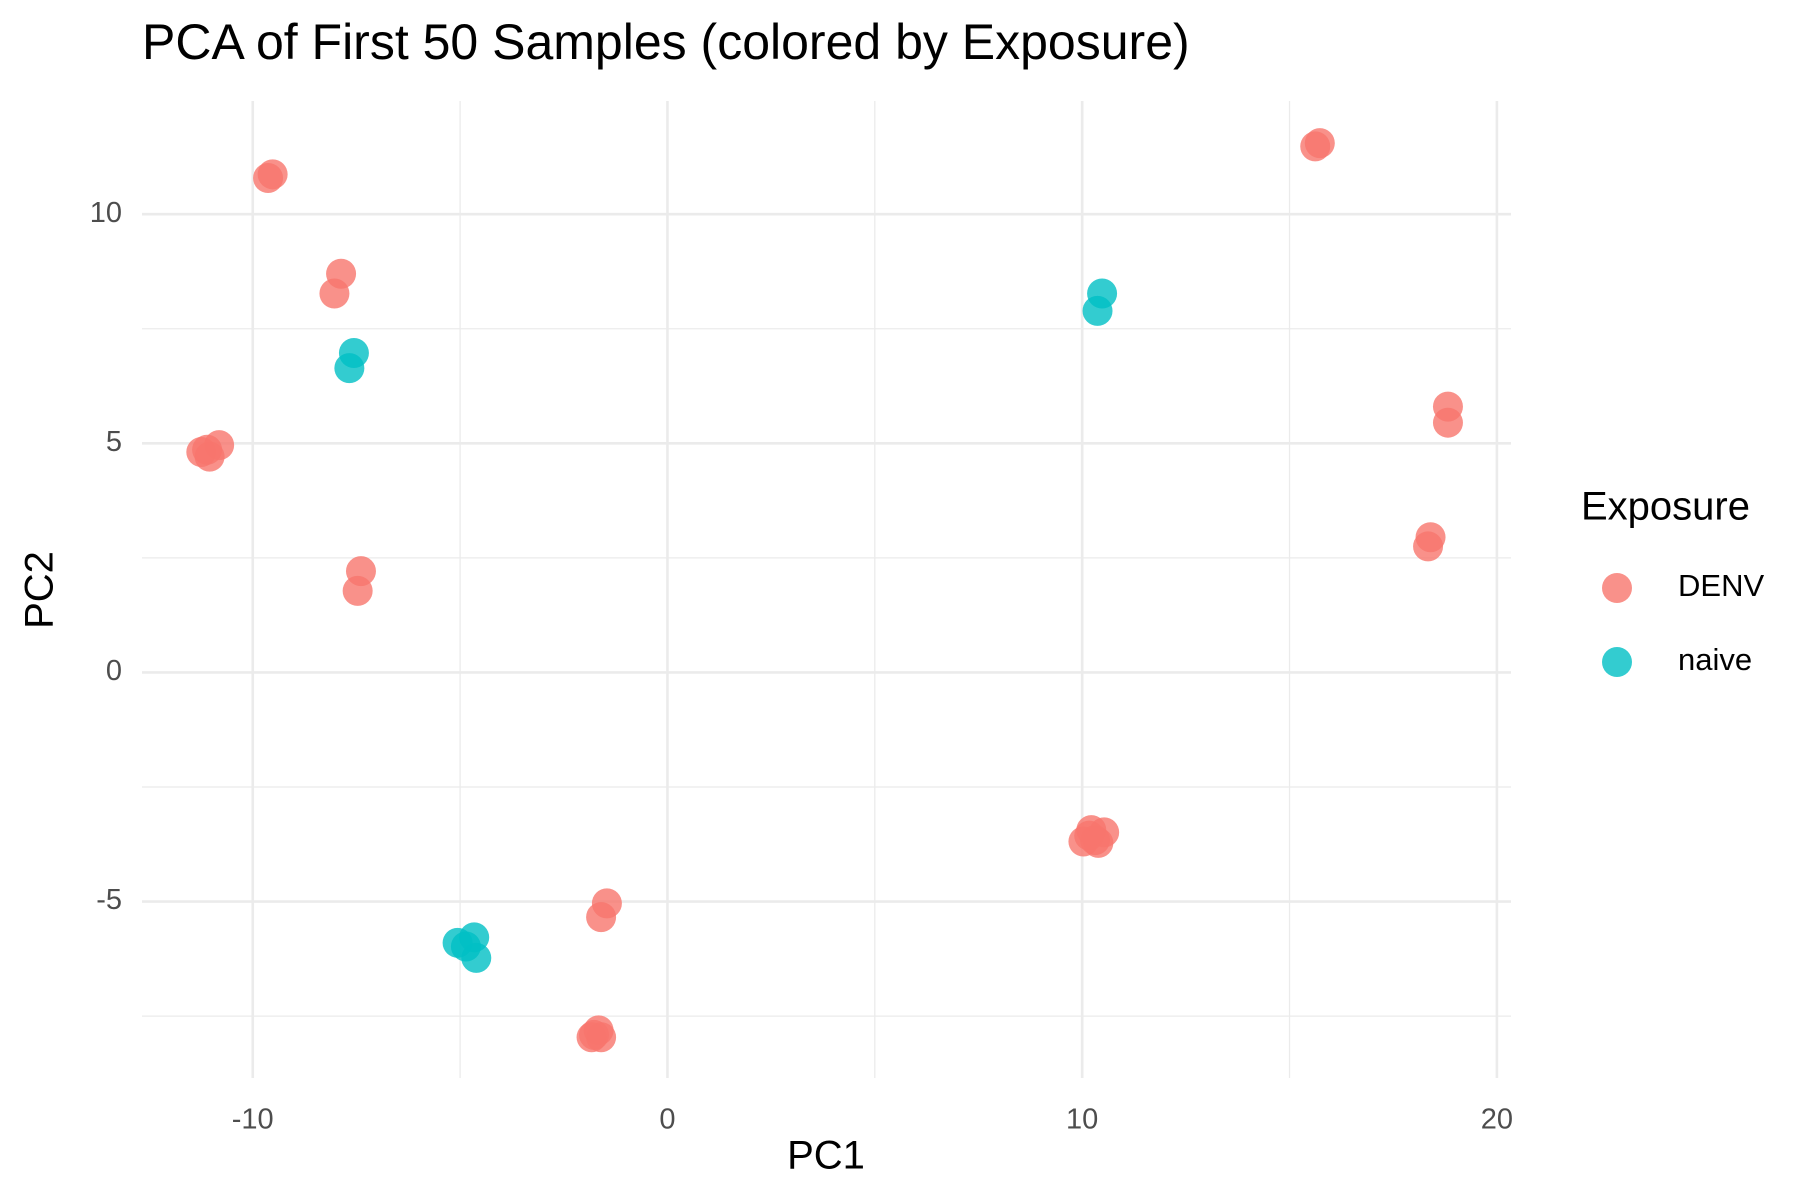  I want to click on x-axis-label: PC1, so click(826, 1156).